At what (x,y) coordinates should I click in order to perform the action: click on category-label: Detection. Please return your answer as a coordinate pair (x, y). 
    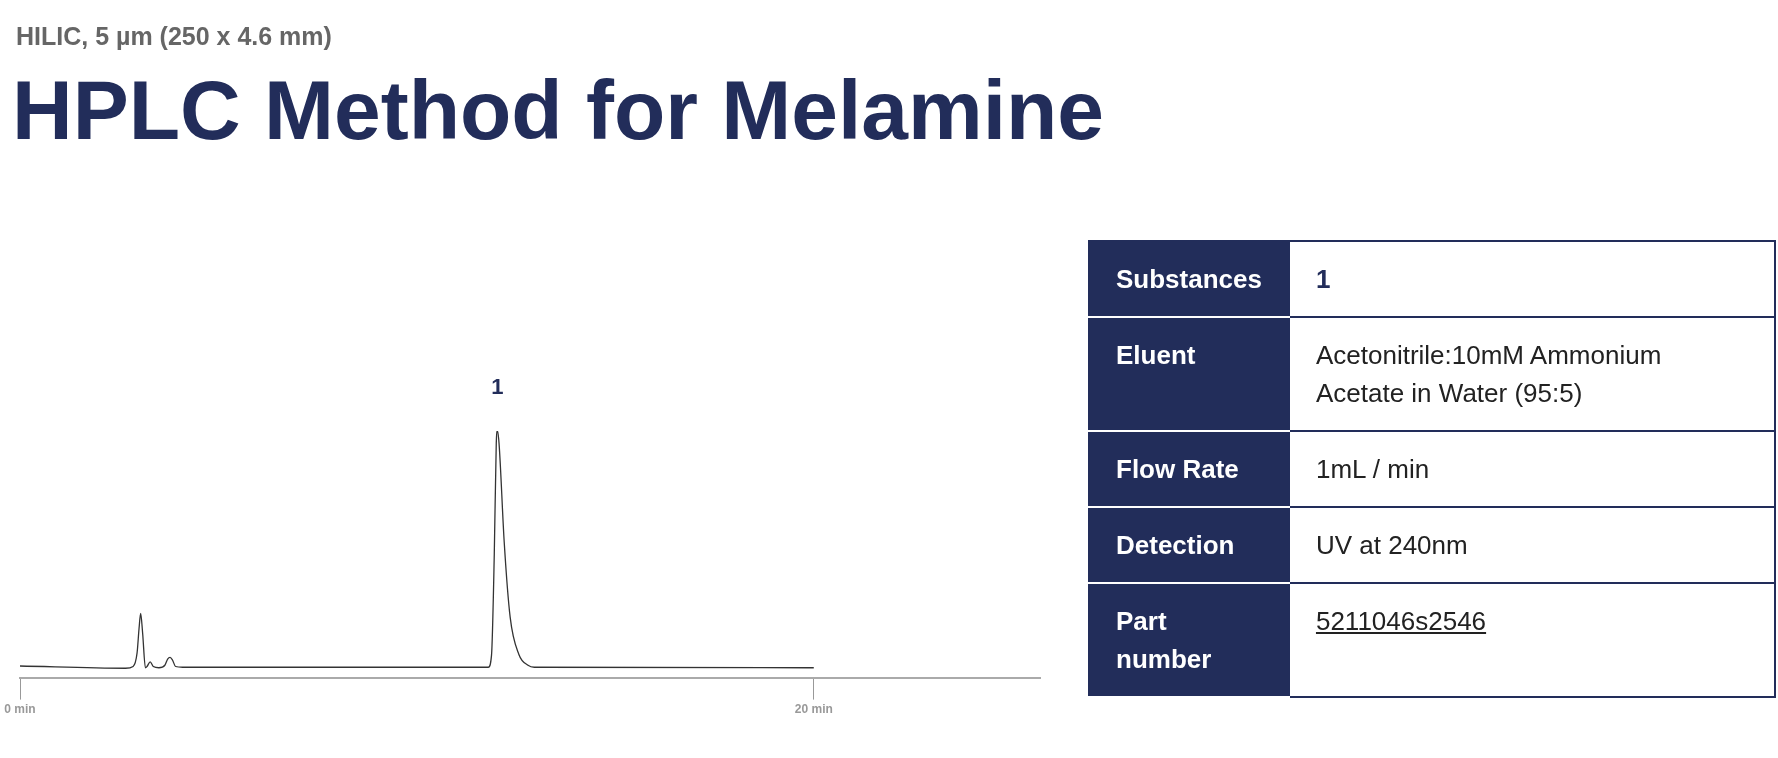
    Looking at the image, I should click on (1189, 545).